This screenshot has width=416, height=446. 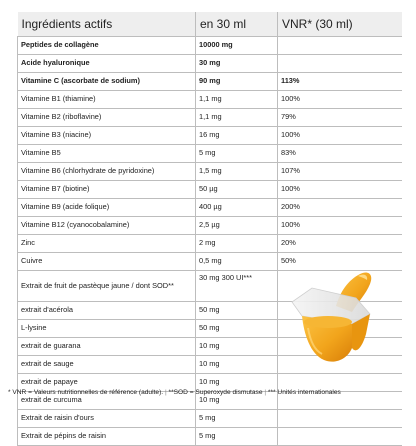 I want to click on table-row: Vitamine B2 (riboflavine) 1,1 mg 79%, so click(x=209, y=117).